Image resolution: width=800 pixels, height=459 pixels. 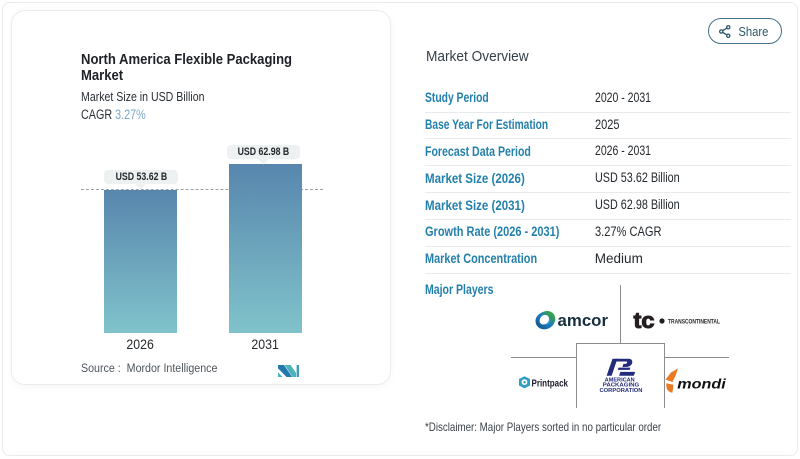 I want to click on svg-text: TRANSCONTINENTAL, so click(x=694, y=321).